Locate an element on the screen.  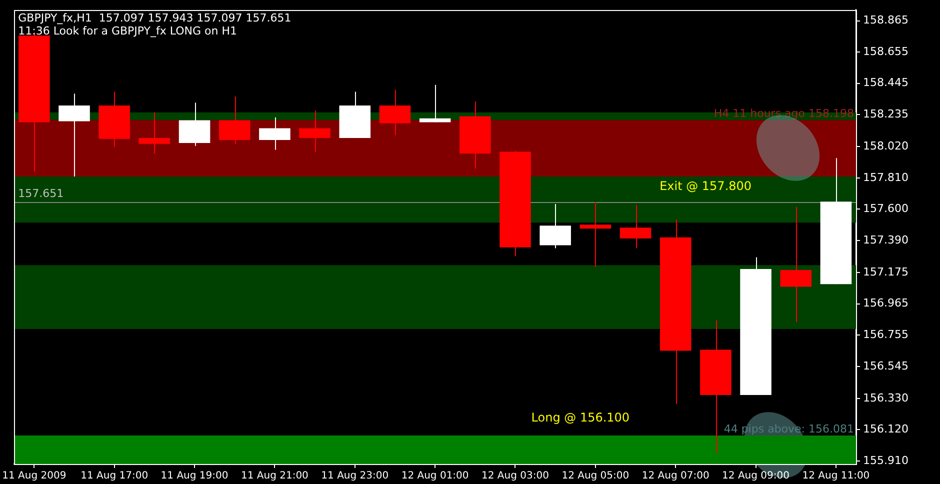
y-tick-label: 157.175 is located at coordinates (885, 271).